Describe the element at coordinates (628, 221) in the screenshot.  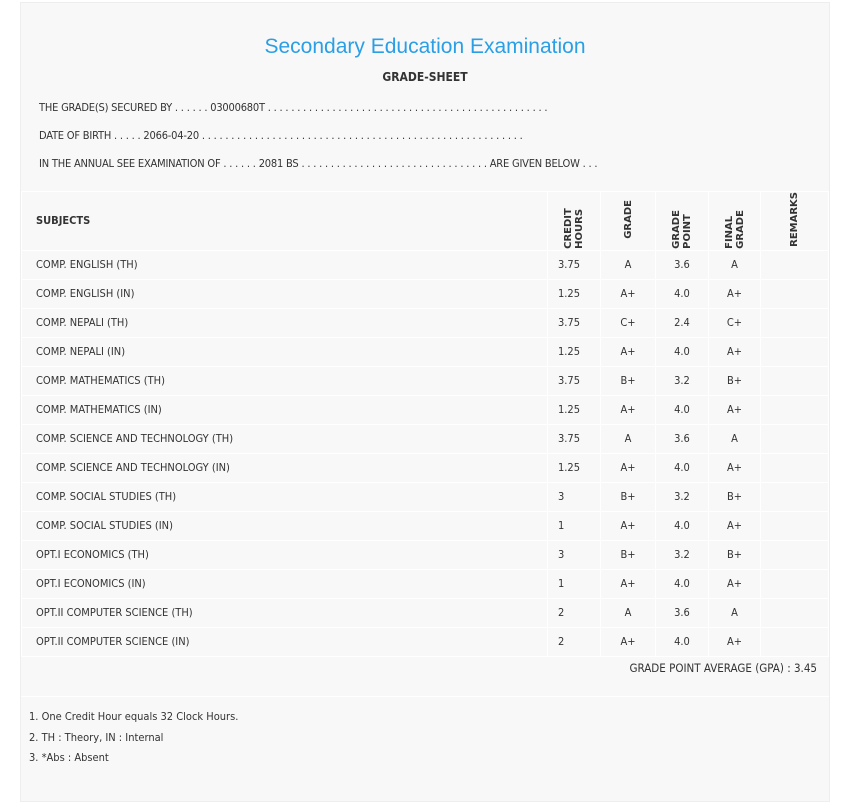
I see `col-grade: GRADE` at that location.